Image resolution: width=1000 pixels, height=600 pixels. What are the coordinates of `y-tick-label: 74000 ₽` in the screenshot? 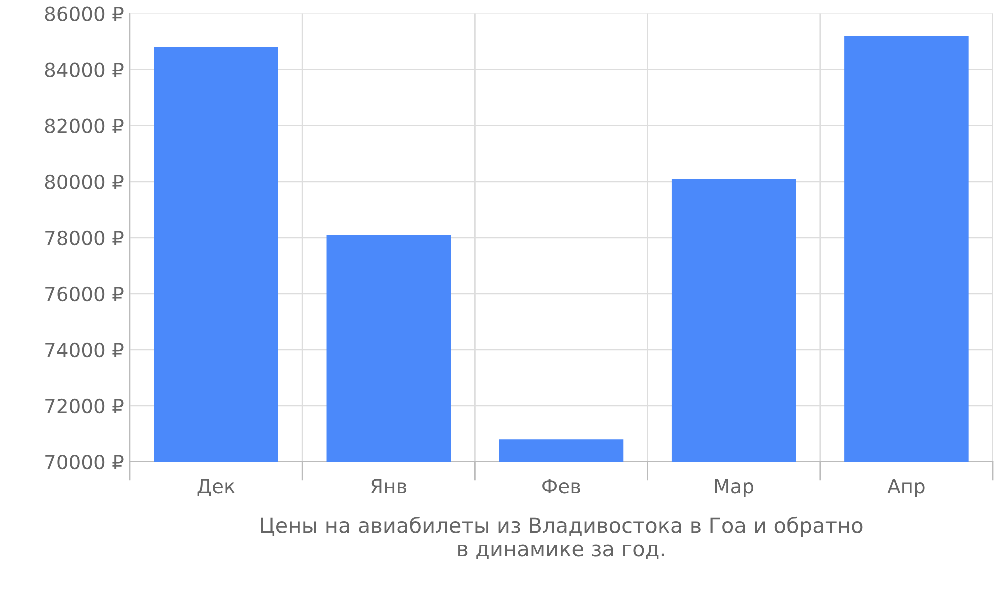 It's located at (85, 350).